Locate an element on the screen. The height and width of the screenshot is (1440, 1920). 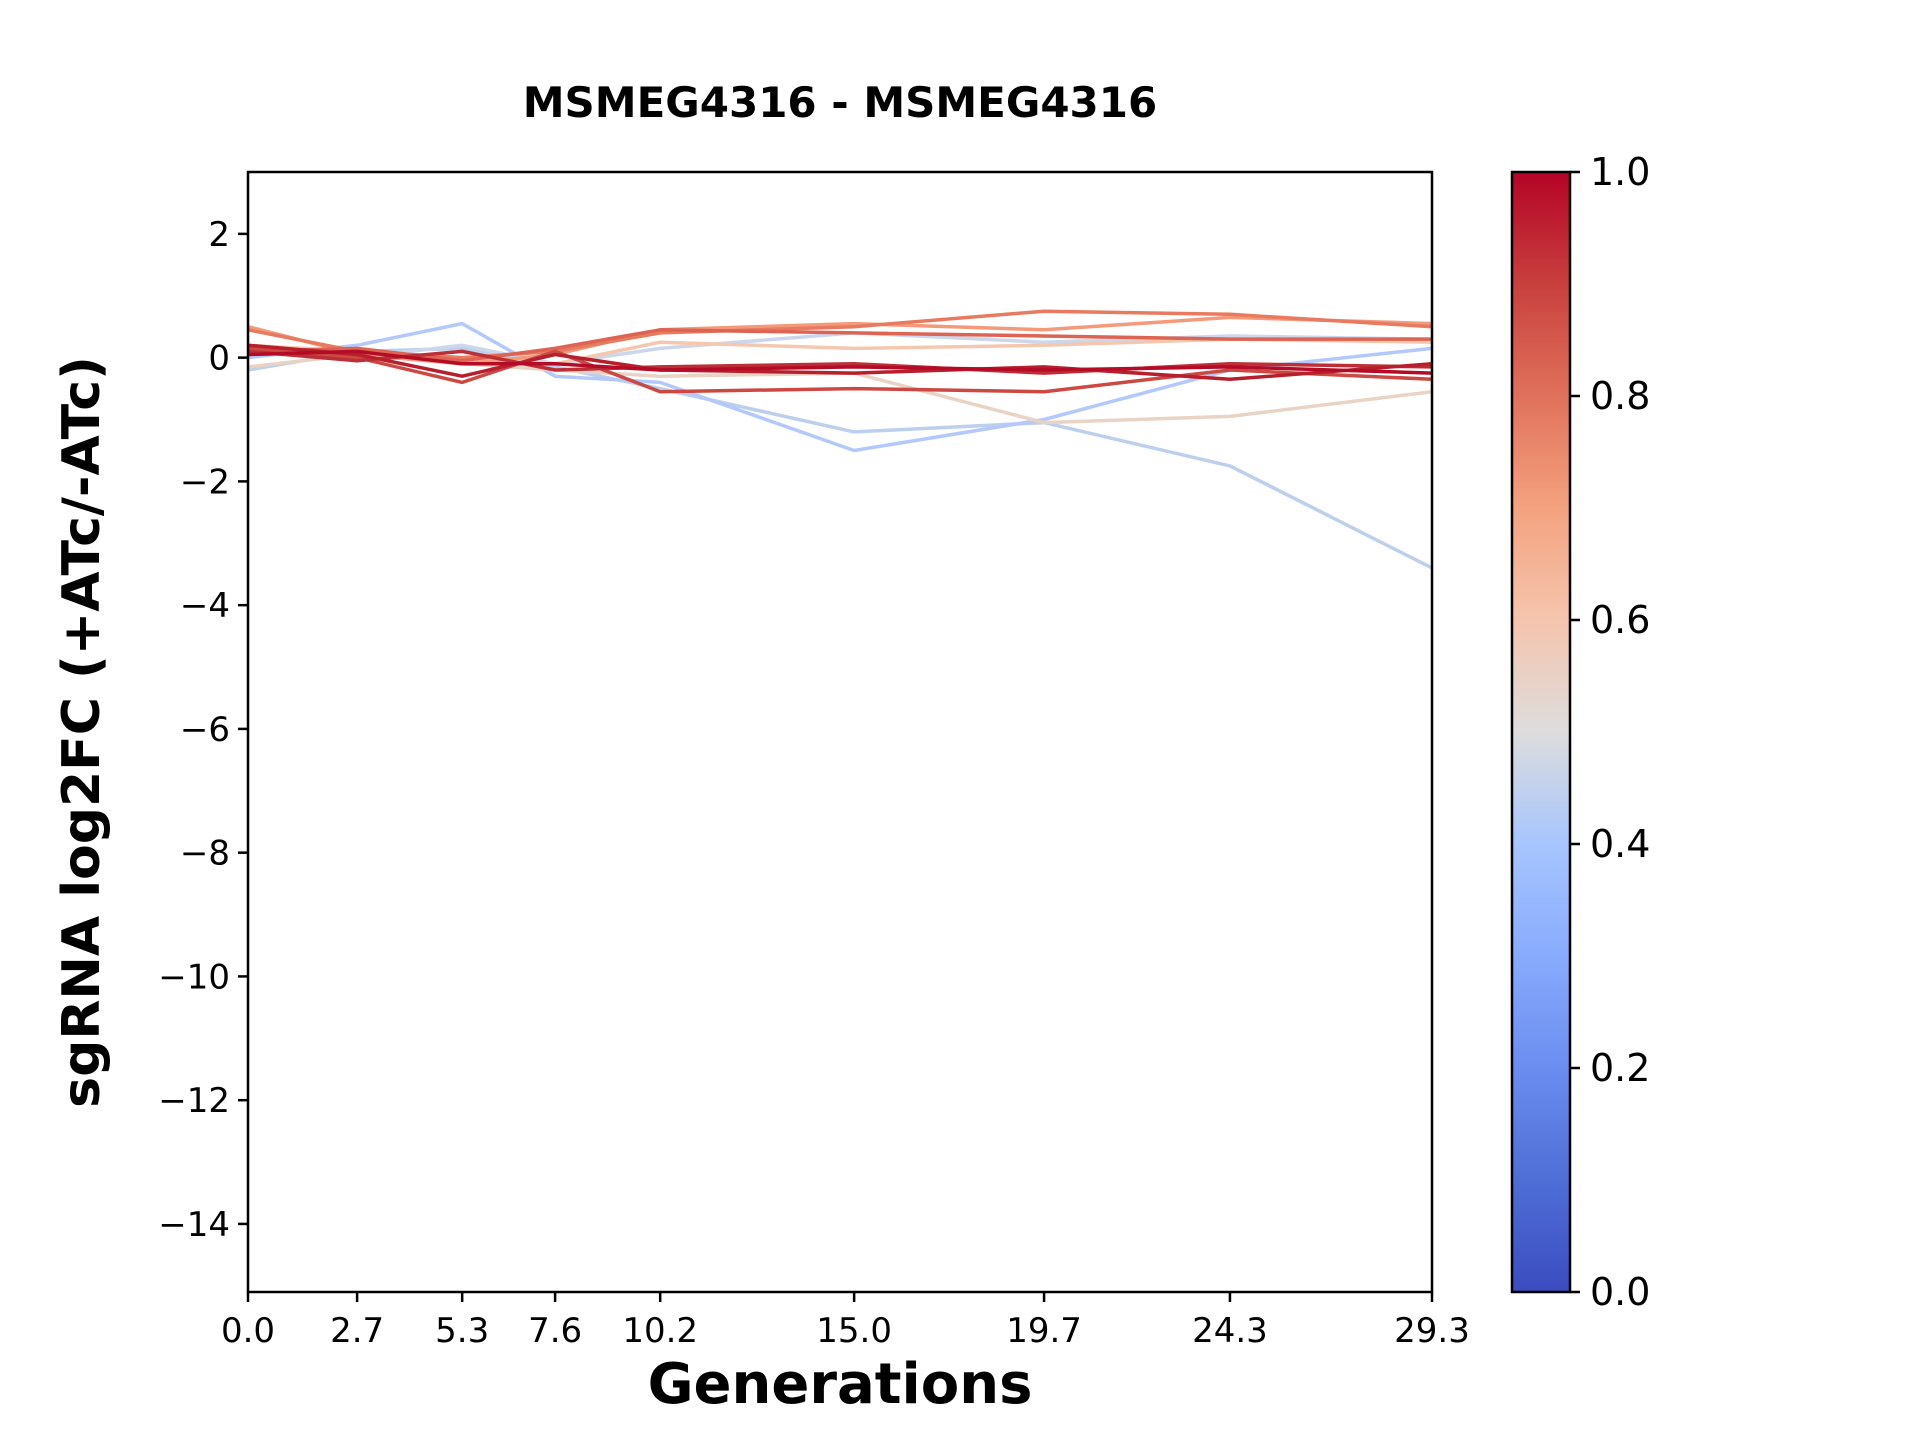
chart-title: MSMEG4316 - MSMEG4316 is located at coordinates (840, 102).